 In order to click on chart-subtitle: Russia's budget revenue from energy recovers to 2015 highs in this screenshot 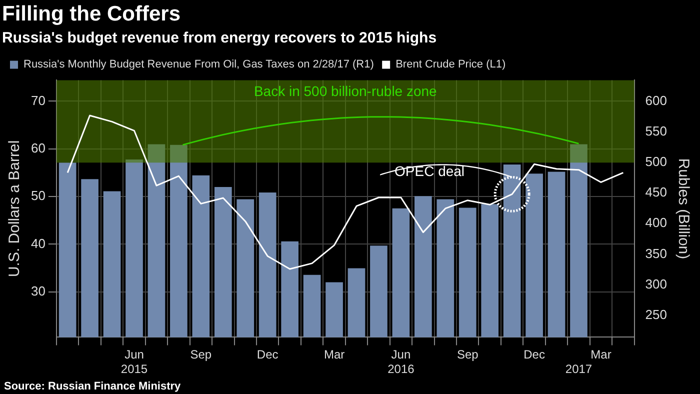, I will do `click(219, 37)`.